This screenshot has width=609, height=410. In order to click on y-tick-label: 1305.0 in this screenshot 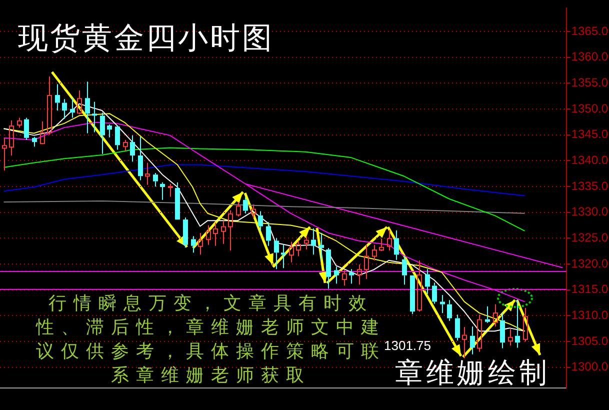, I will do `click(589, 341)`.